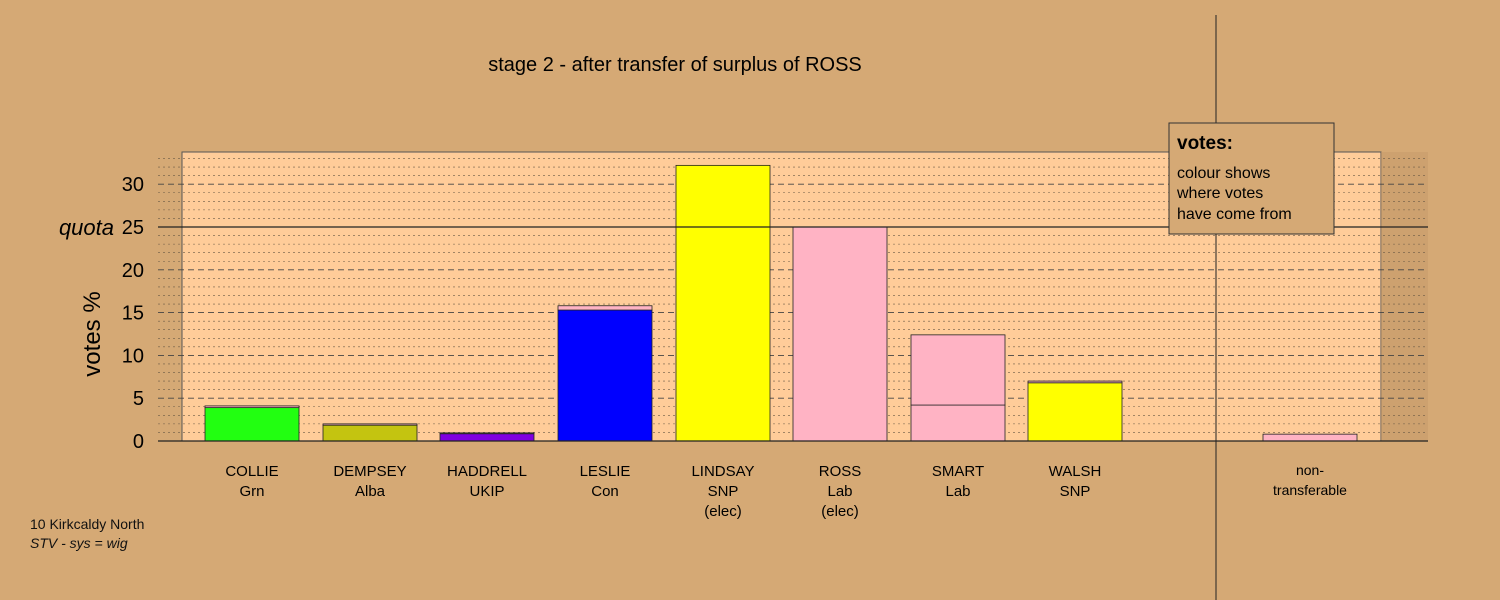  What do you see at coordinates (1310, 490) in the screenshot?
I see `non-transferable-label: transferable` at bounding box center [1310, 490].